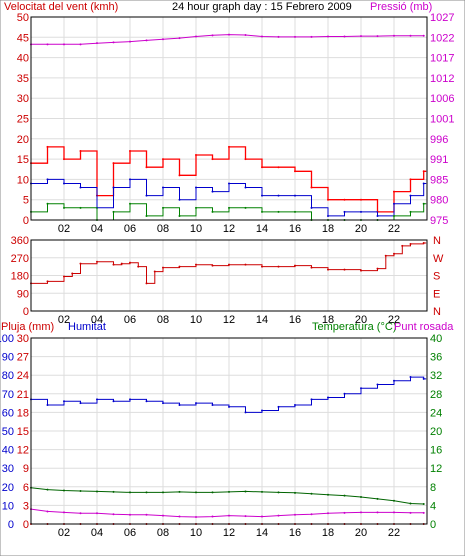 The width and height of the screenshot is (465, 556). I want to click on humidity-tick-label: 100, so click(7, 339).